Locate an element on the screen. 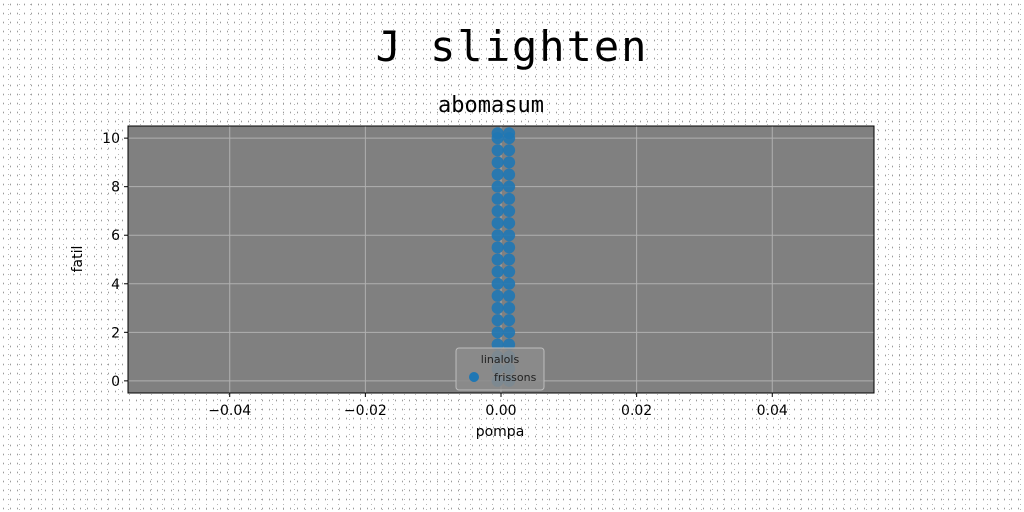 The image size is (1024, 512). legend: linalols frissons is located at coordinates (500, 369).